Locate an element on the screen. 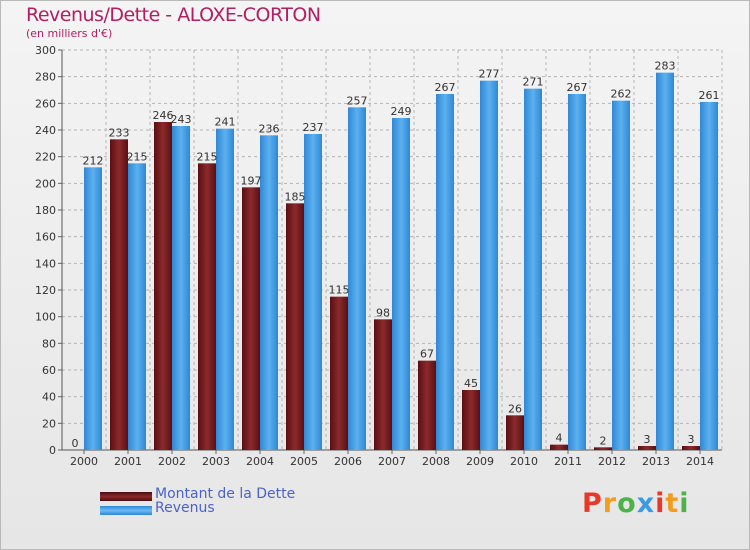 The width and height of the screenshot is (750, 550). data-label-dette-2000: 0 is located at coordinates (75, 443).